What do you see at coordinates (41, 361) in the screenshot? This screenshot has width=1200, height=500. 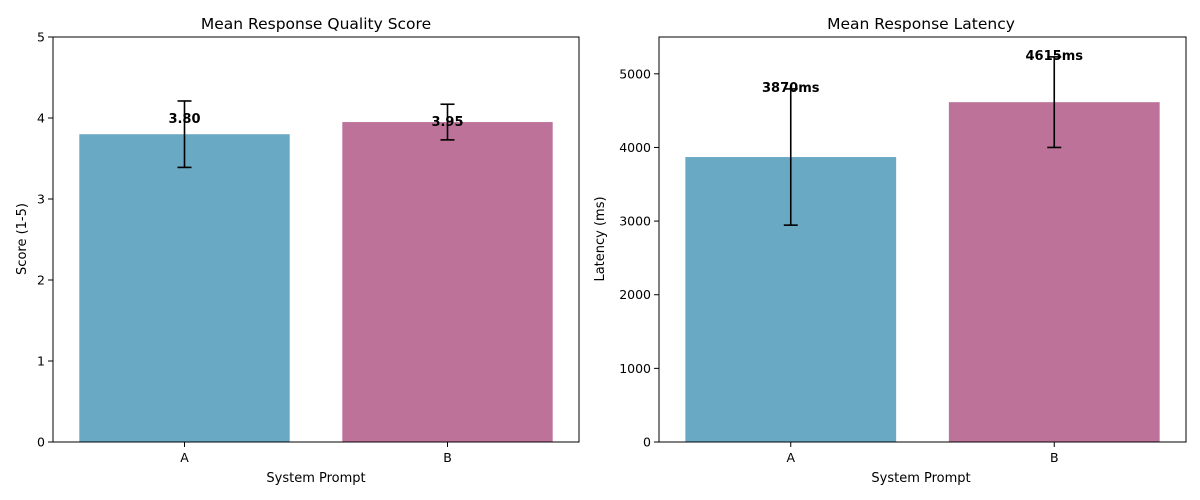 I see `y-tick-label: 1` at bounding box center [41, 361].